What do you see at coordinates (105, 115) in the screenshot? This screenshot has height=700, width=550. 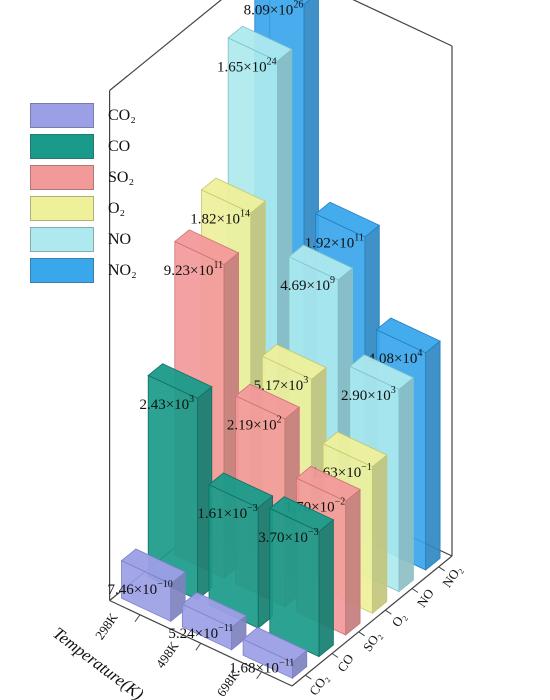 I see `legend-item-co2: CO₂` at bounding box center [105, 115].